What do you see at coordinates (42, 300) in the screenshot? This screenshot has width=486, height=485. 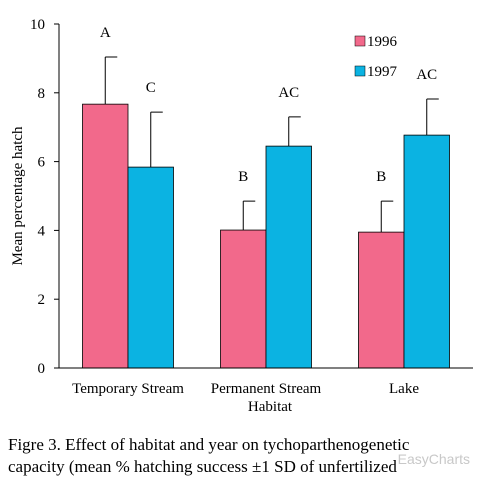 I see `y-tick-label: 2` at bounding box center [42, 300].